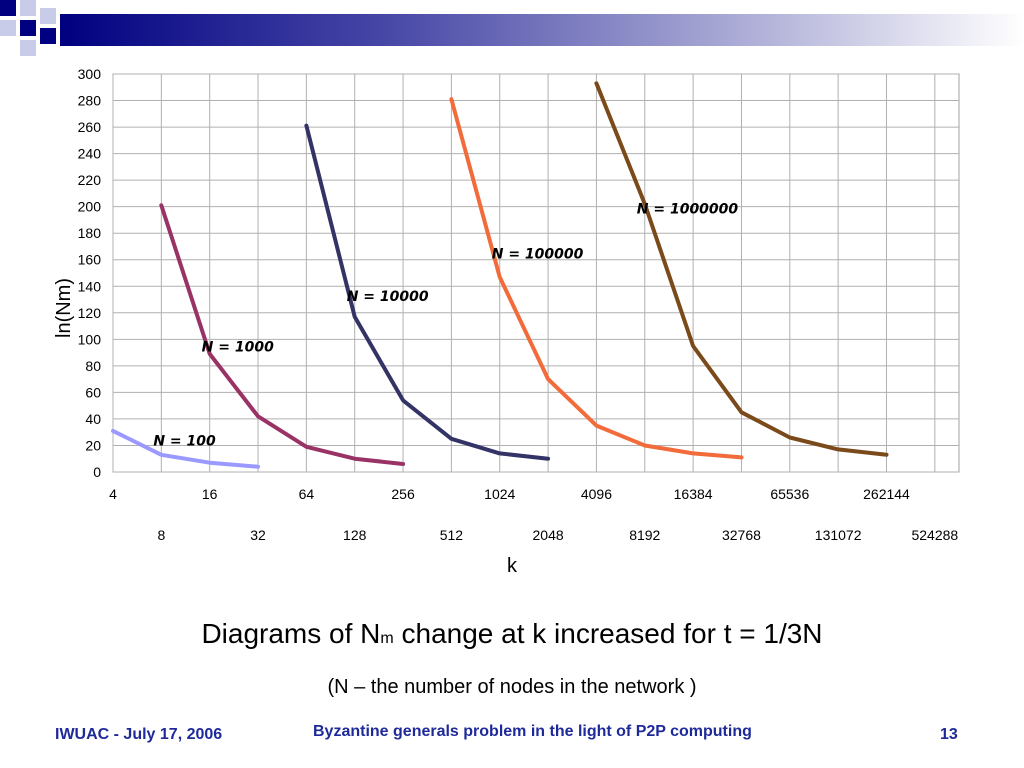 The width and height of the screenshot is (1024, 768). What do you see at coordinates (90, 207) in the screenshot?
I see `y-tick-label: 200` at bounding box center [90, 207].